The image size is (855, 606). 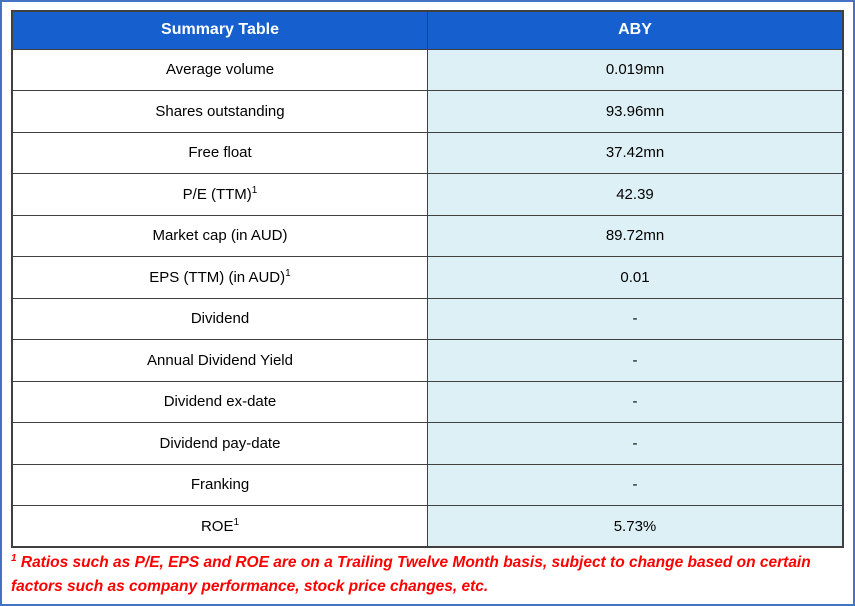 What do you see at coordinates (635, 152) in the screenshot?
I see `row-value: 37.42mn` at bounding box center [635, 152].